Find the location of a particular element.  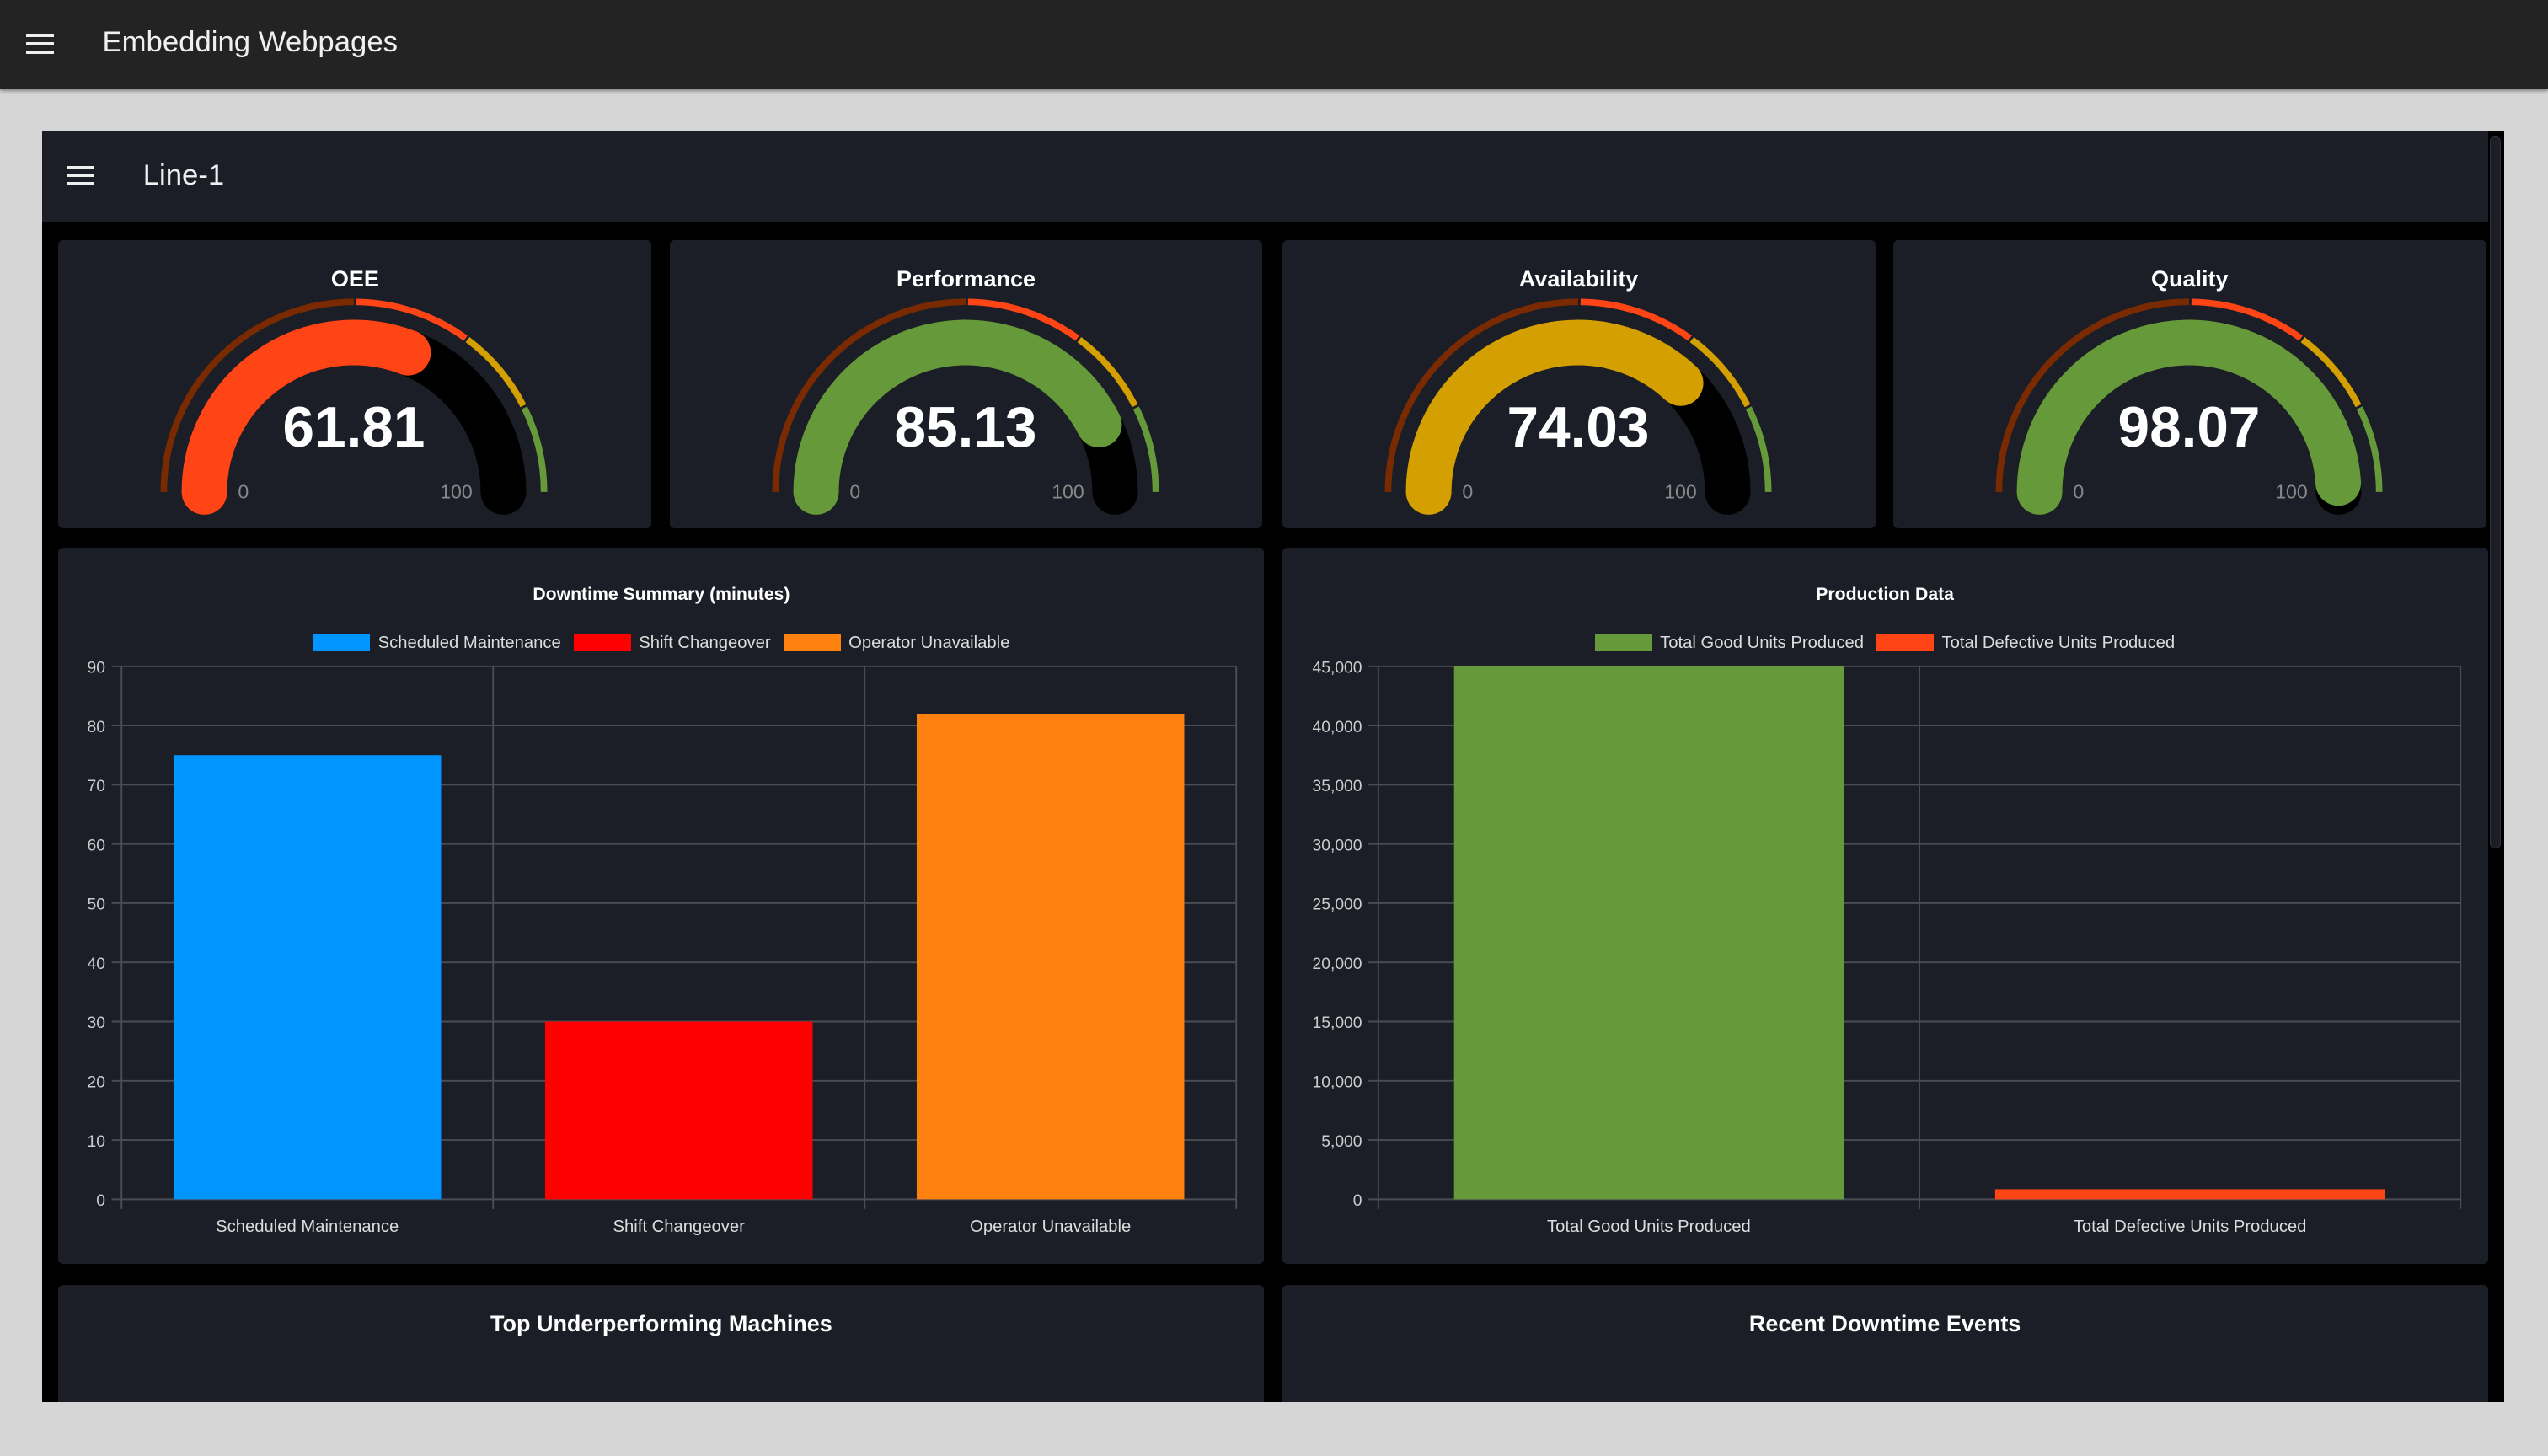

x-tick-label: Operator Unavailable is located at coordinates (1051, 1227).